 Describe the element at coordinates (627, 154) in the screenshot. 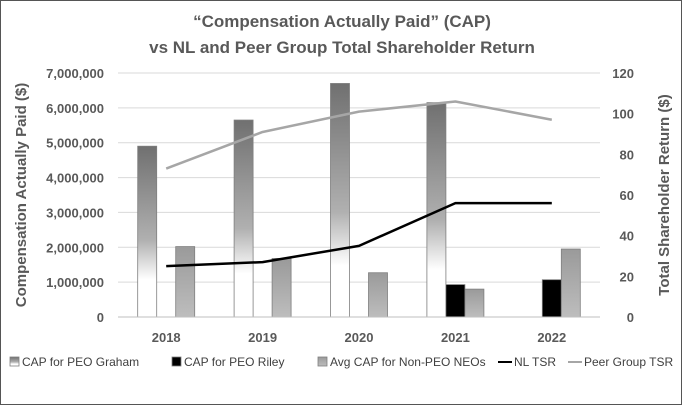

I see `y-right-tick-label: 80` at that location.